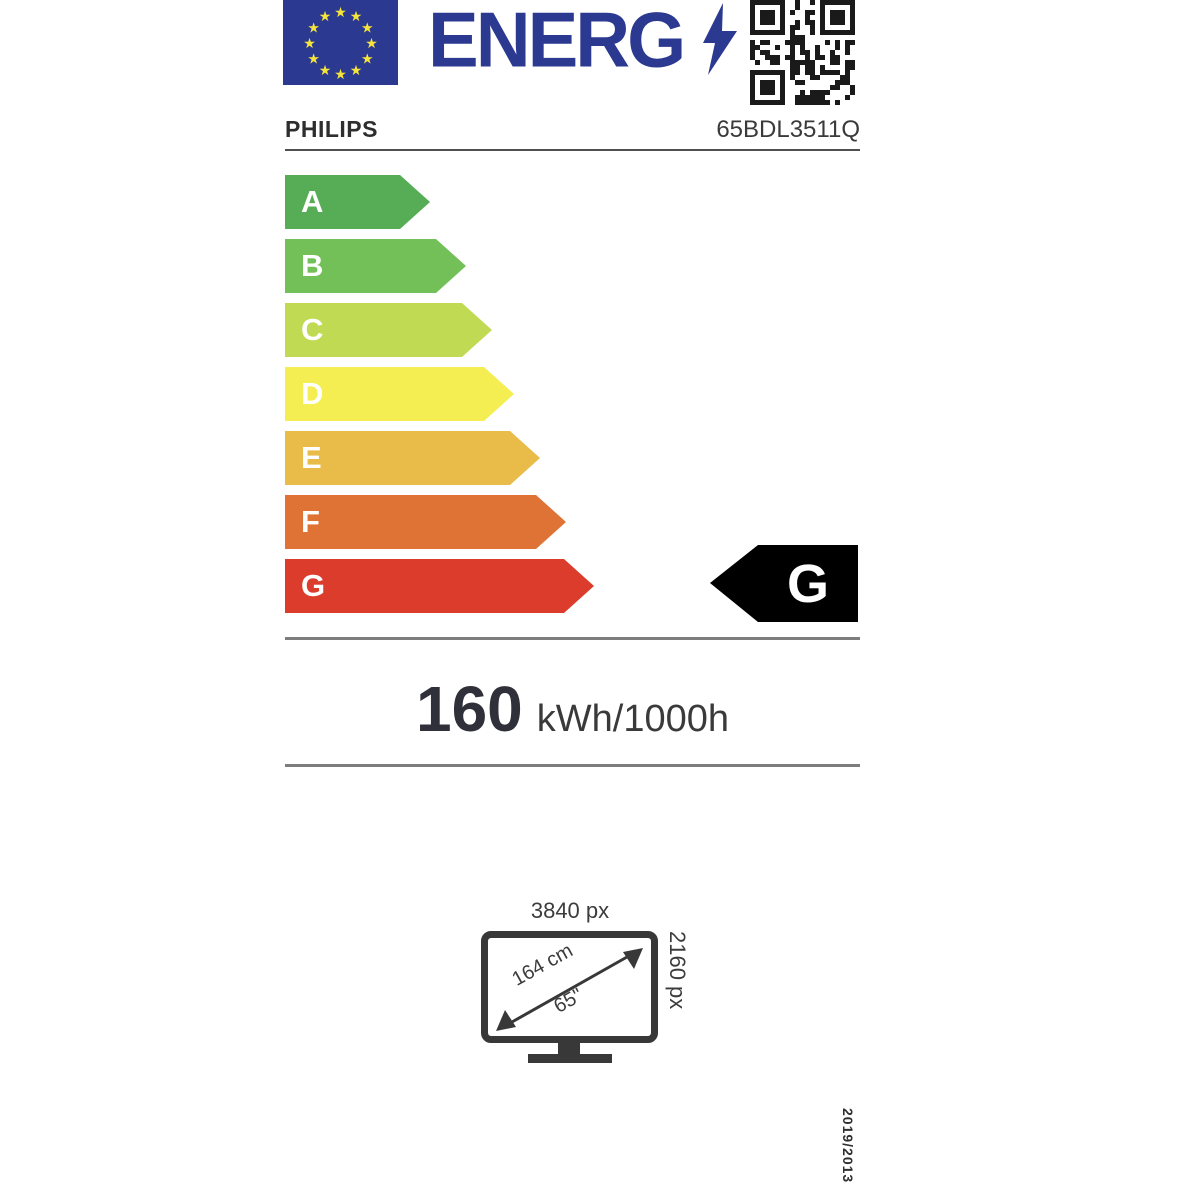 The width and height of the screenshot is (1200, 1200). I want to click on scale-arrow-b: B, so click(439, 266).